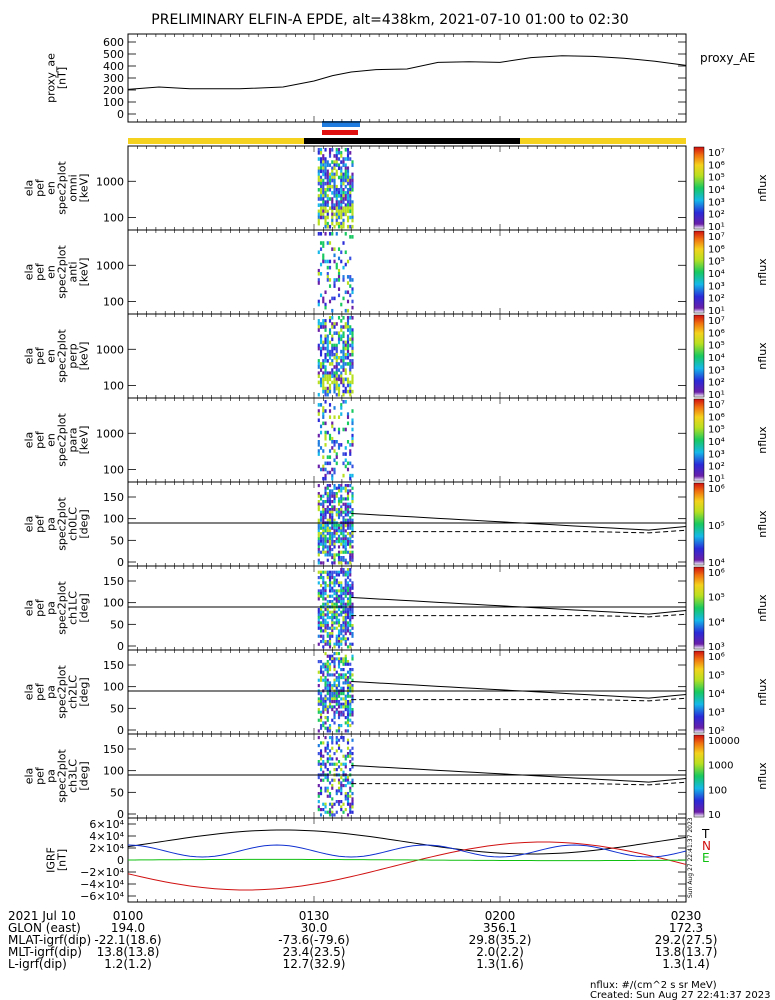  I want to click on y-axis-label-line: [nT], so click(62, 78).